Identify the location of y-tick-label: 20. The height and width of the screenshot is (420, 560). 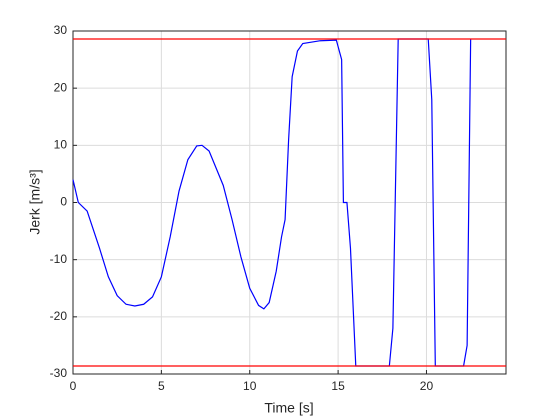
(61, 87).